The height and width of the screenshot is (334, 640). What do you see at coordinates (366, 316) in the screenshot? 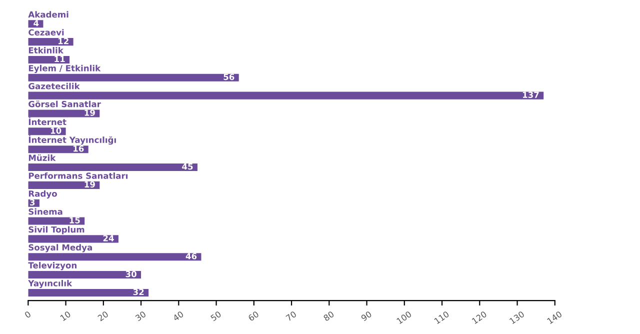
I see `x-tick-label: 90` at bounding box center [366, 316].